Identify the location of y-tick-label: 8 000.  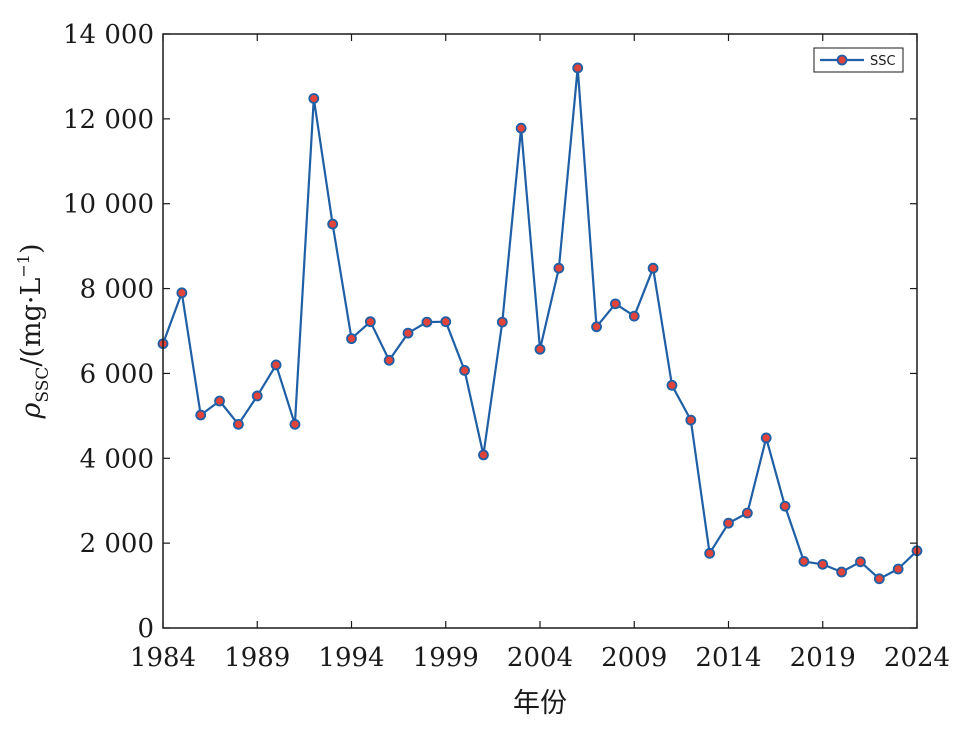
(117, 290).